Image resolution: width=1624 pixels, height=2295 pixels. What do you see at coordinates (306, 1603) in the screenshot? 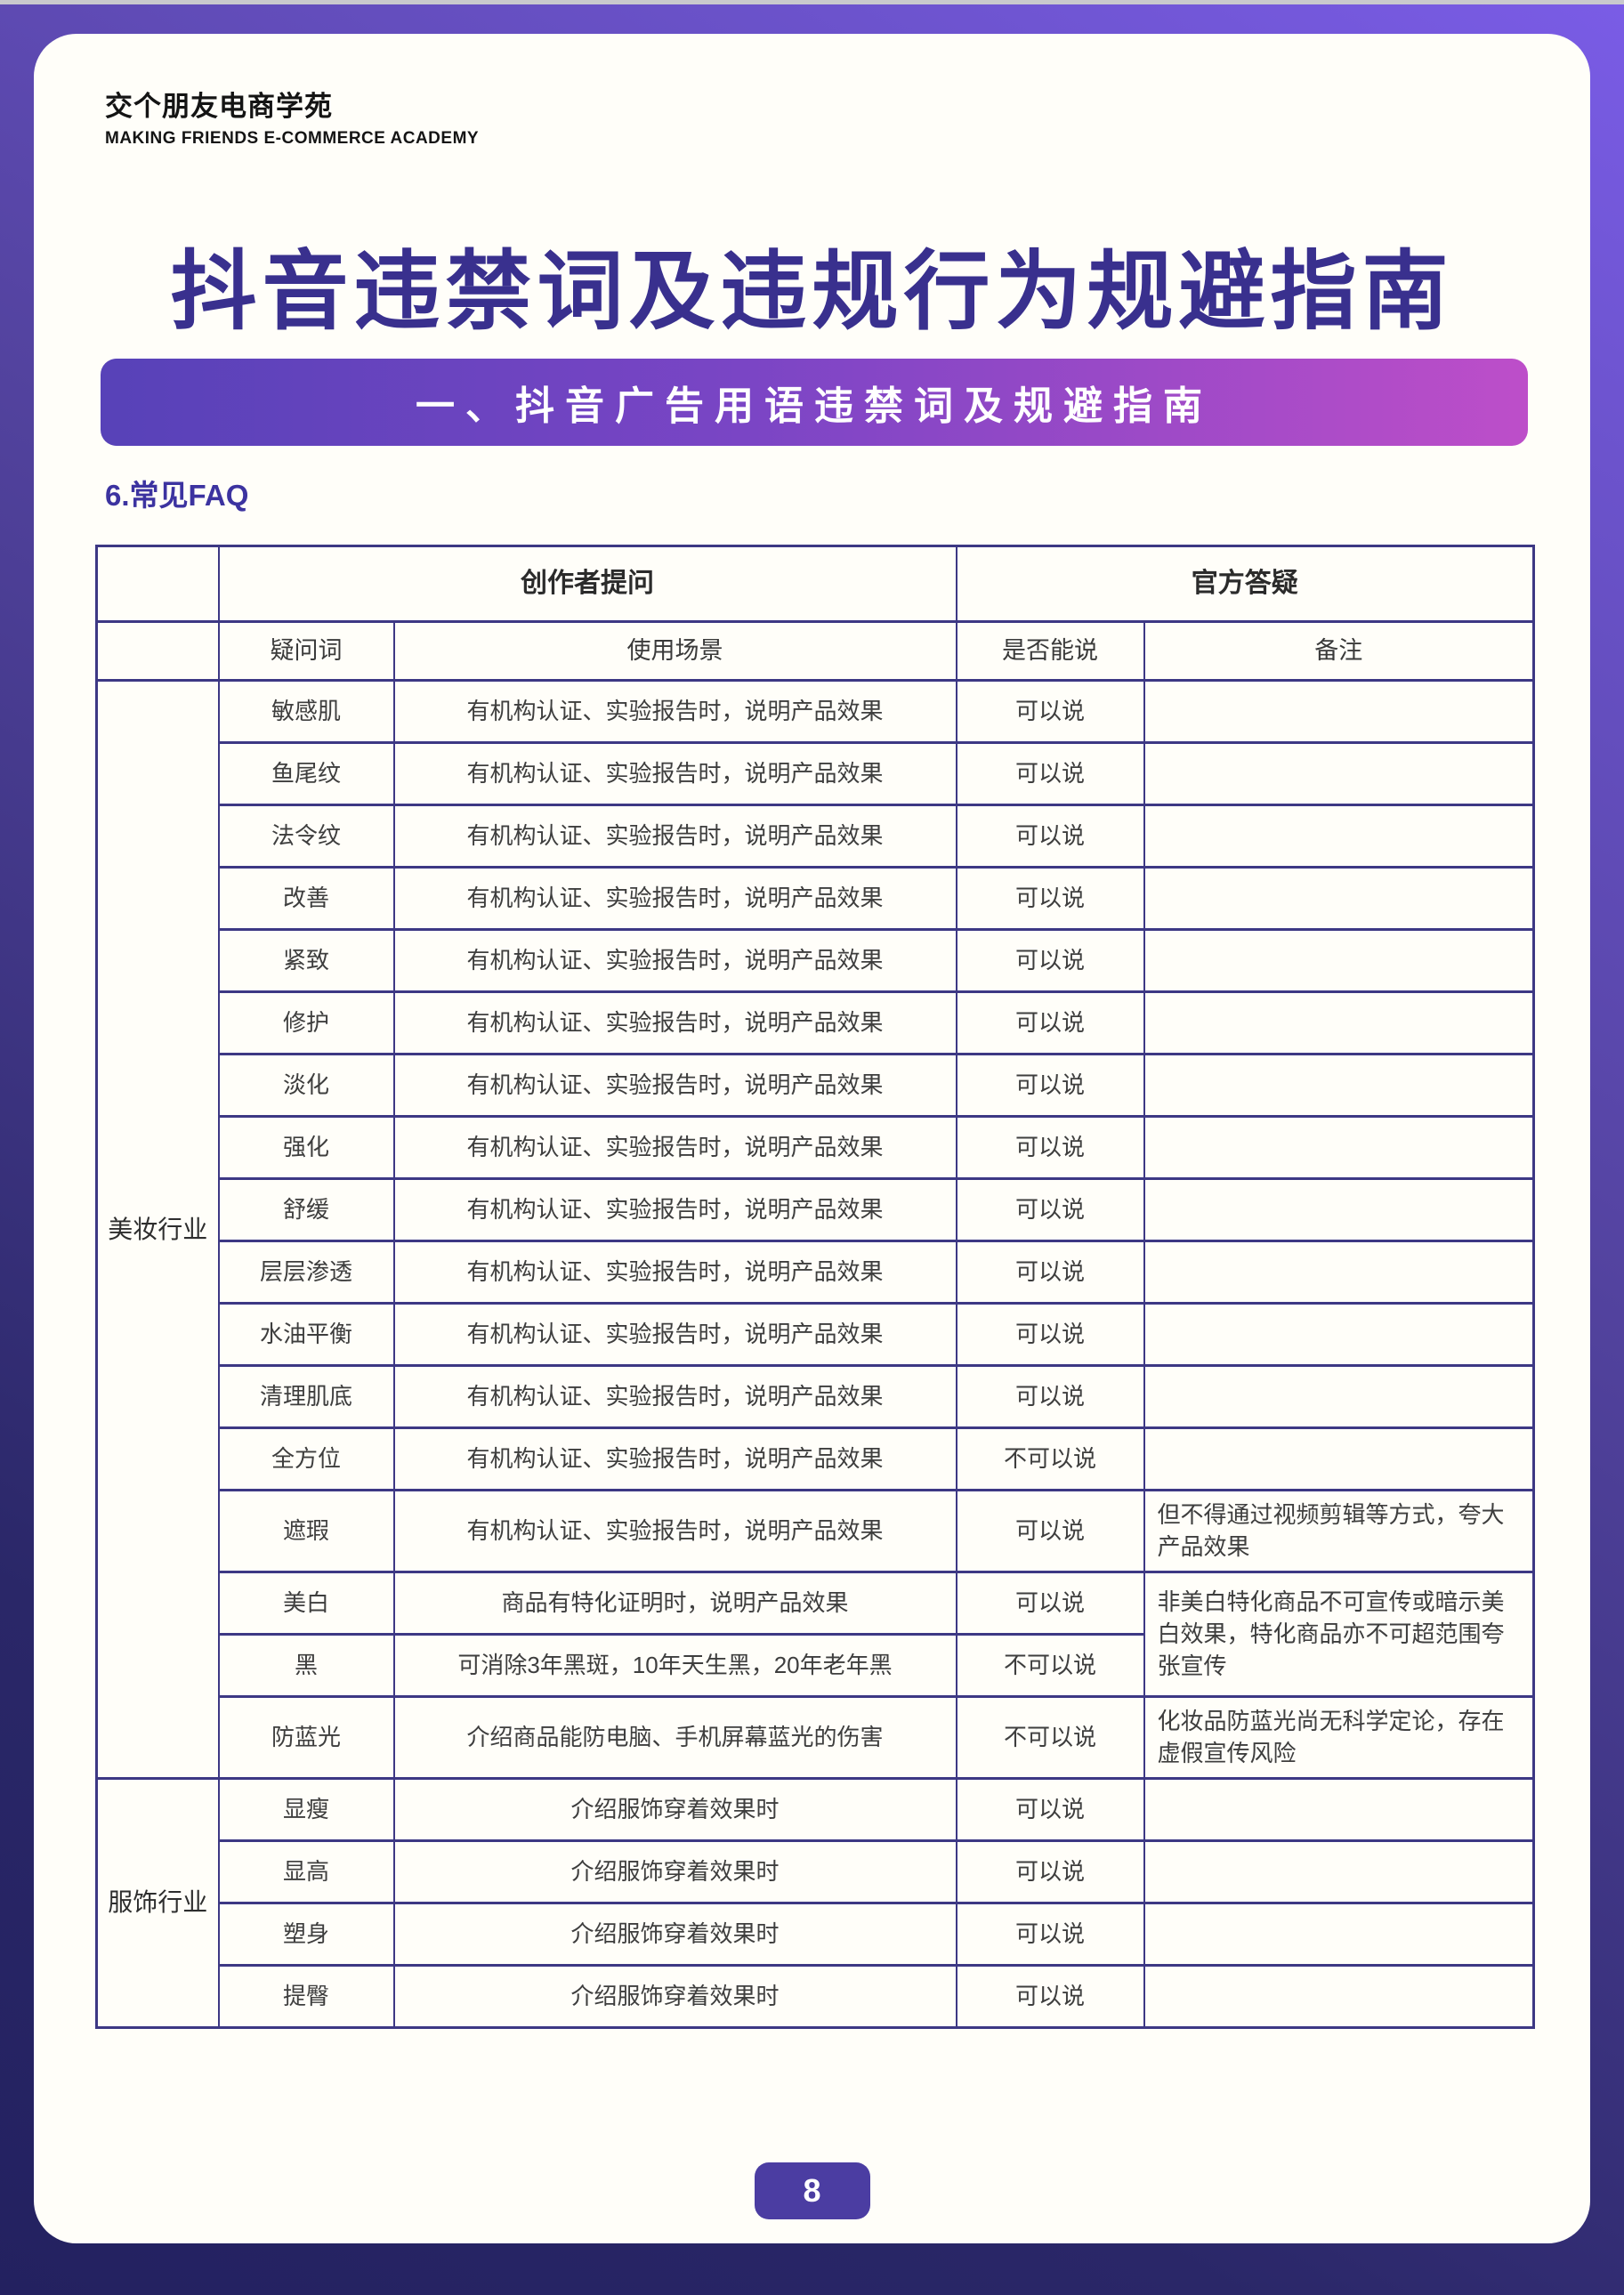
I see `word-cell: 美白` at bounding box center [306, 1603].